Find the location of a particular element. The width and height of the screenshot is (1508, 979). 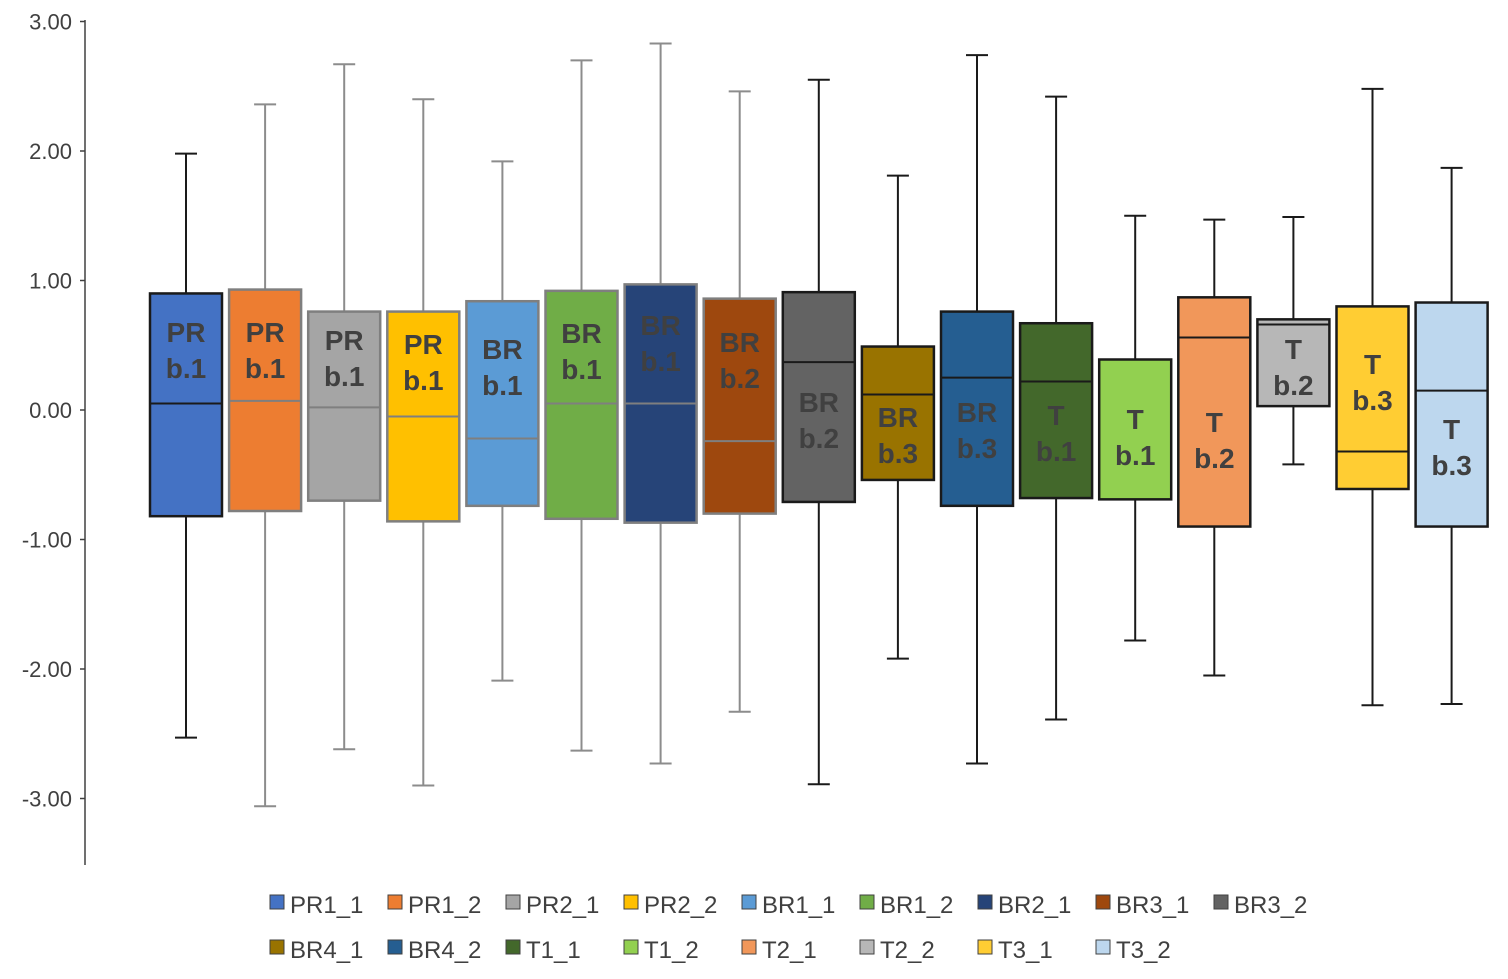

legend-label: BR4_2 is located at coordinates (444, 950).